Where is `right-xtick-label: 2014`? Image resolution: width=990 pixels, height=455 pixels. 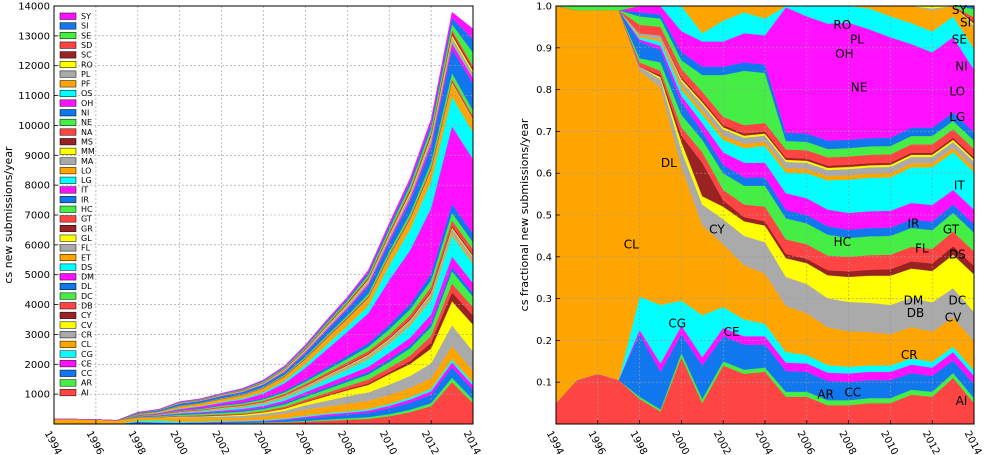 right-xtick-label: 2014 is located at coordinates (973, 442).